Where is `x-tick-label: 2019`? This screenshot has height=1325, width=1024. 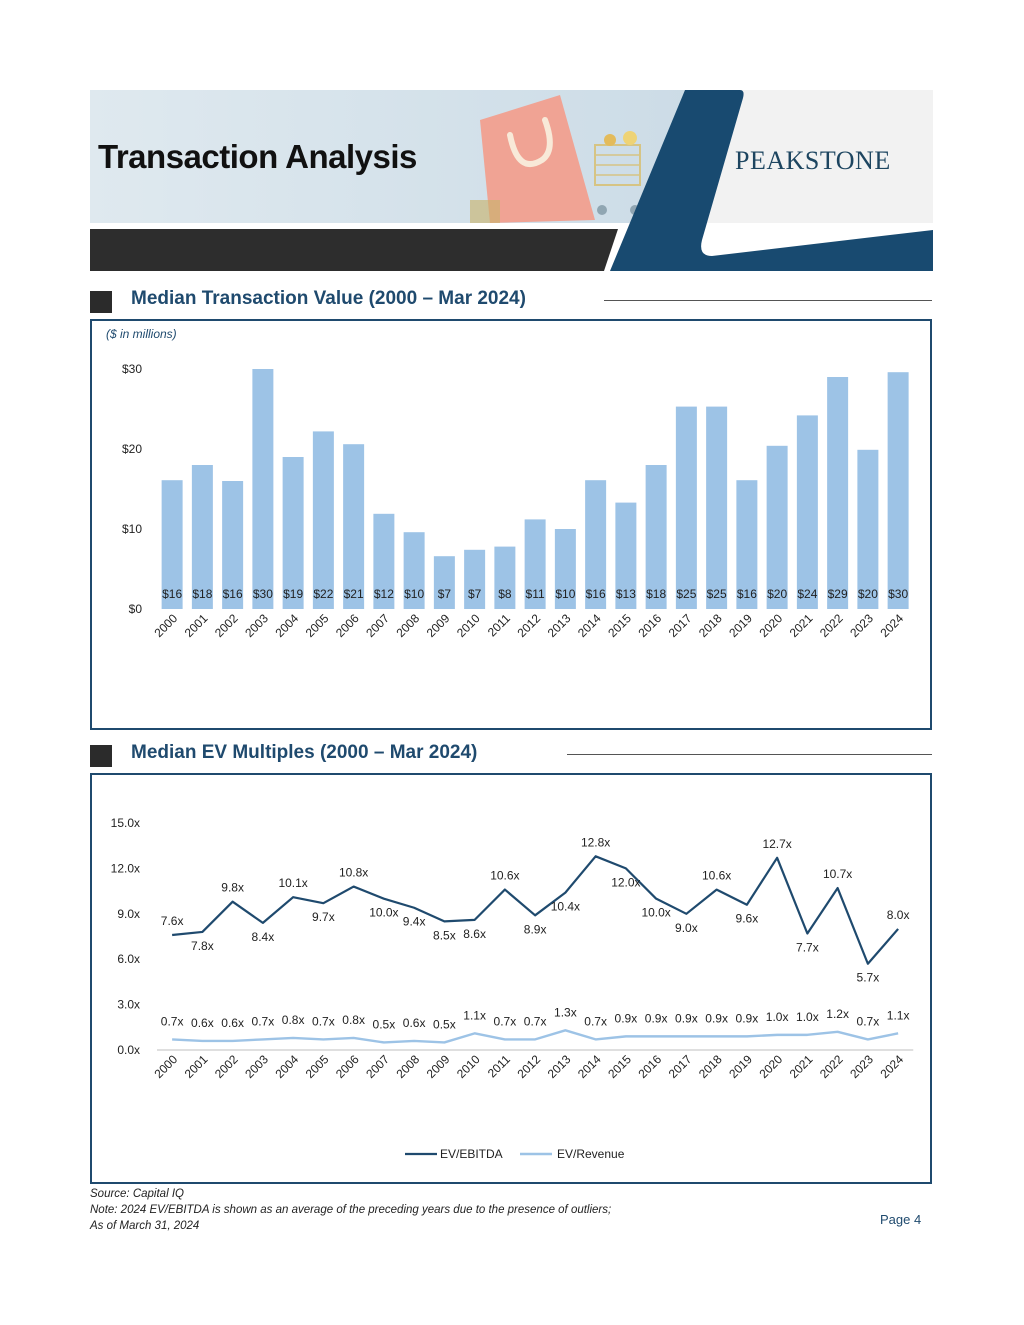 x-tick-label: 2019 is located at coordinates (740, 1066).